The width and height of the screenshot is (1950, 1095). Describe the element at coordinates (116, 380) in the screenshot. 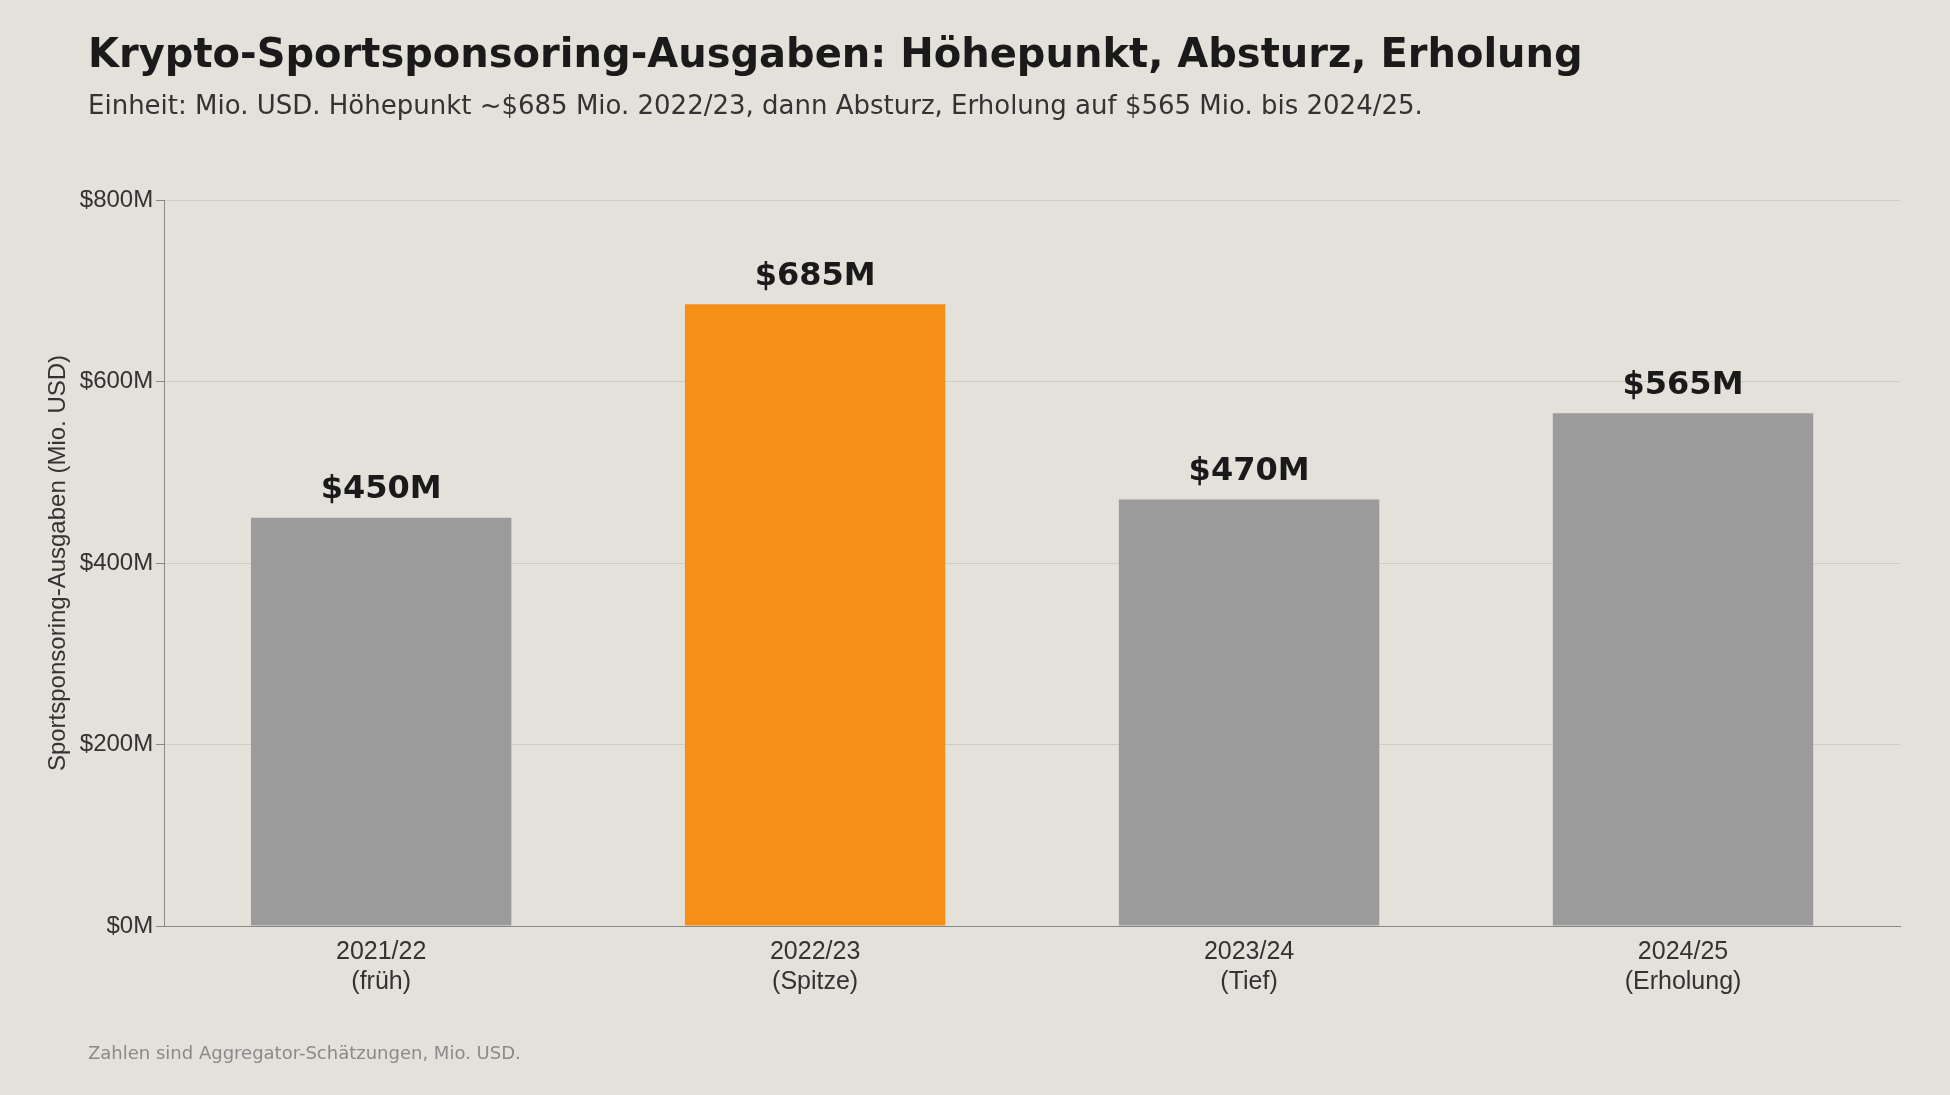

I see `y-tick-label: $600M` at that location.